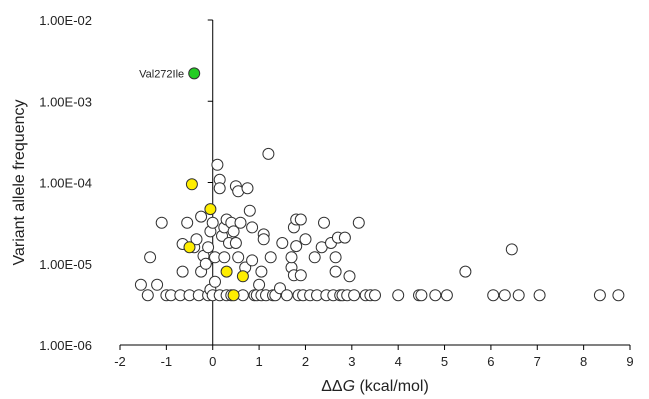 The width and height of the screenshot is (649, 399). I want to click on x-axis-title: ΔΔG (kcal/mol), so click(375, 386).